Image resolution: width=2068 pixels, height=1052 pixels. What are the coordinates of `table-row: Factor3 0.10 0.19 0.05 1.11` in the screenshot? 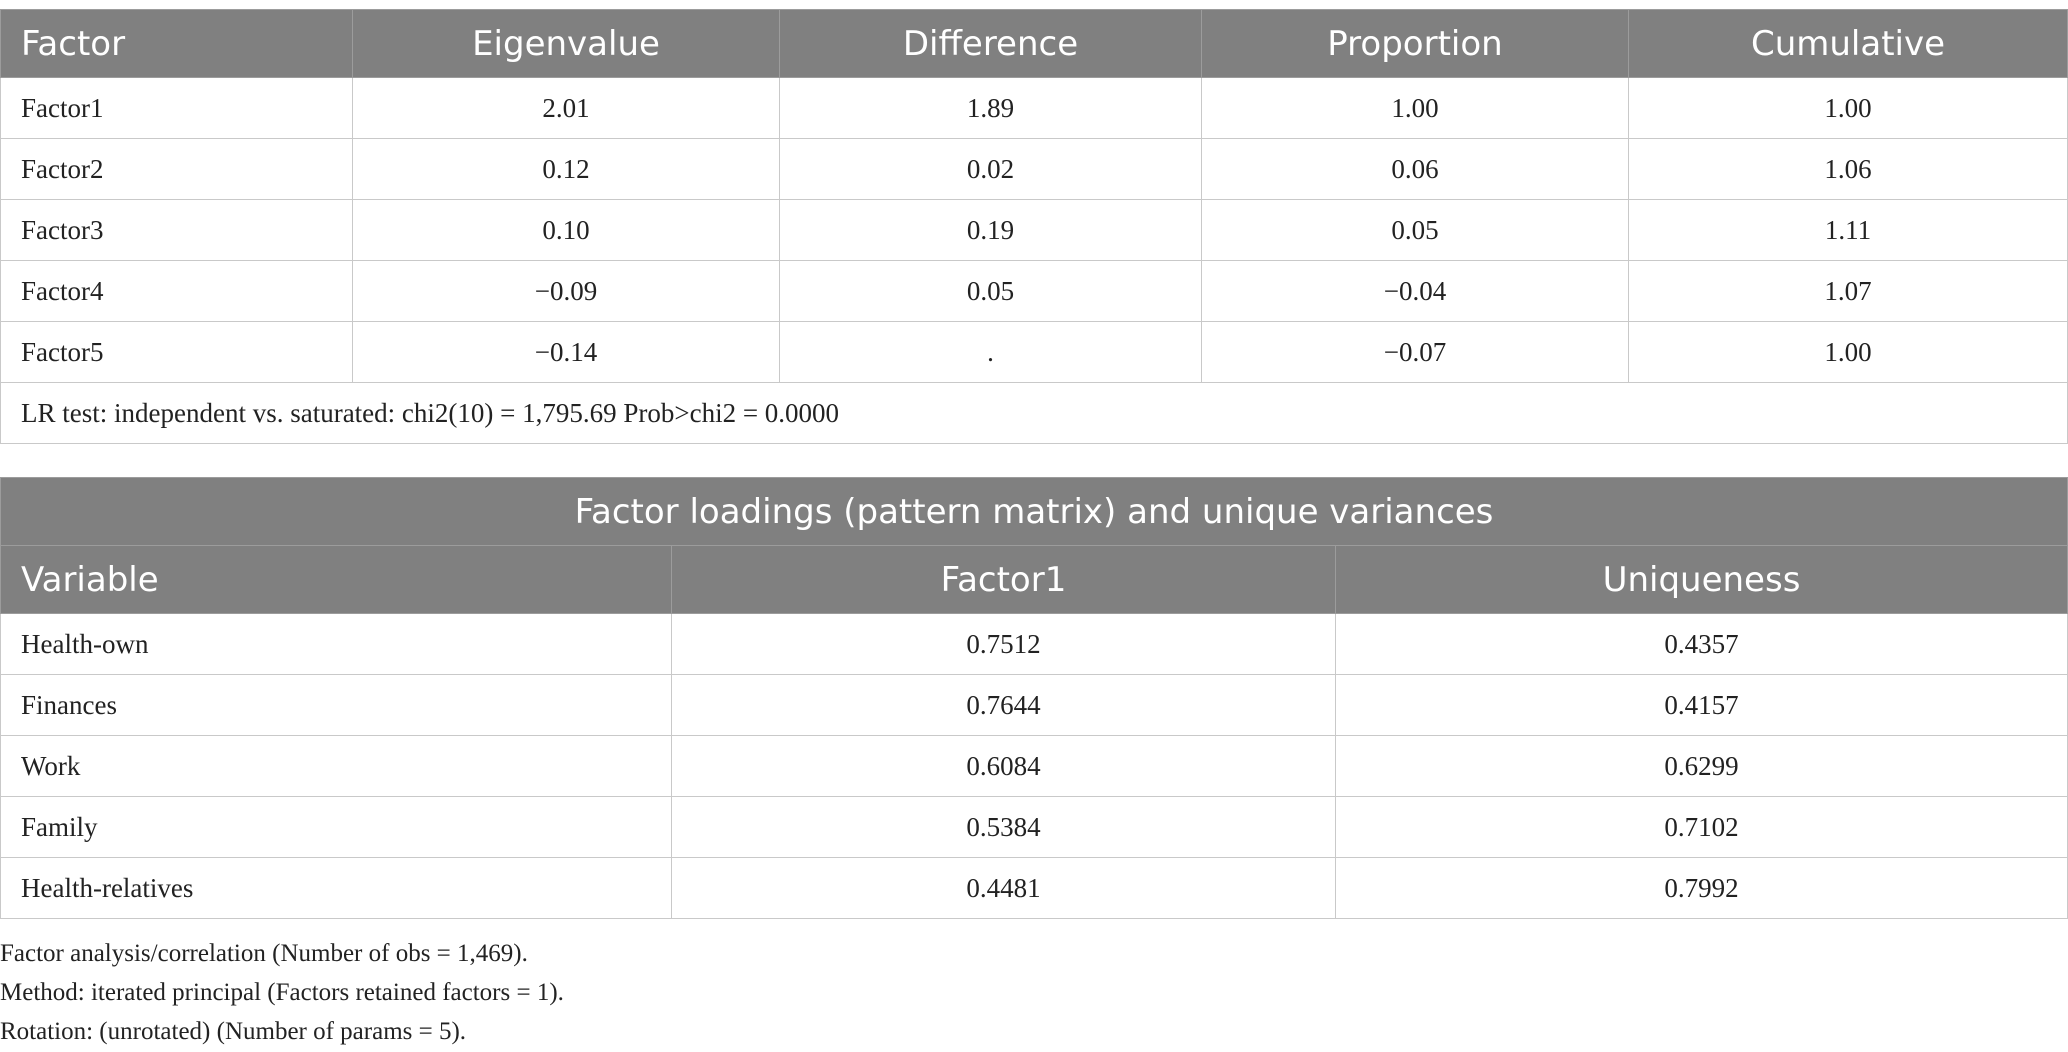 It's located at (1034, 230).